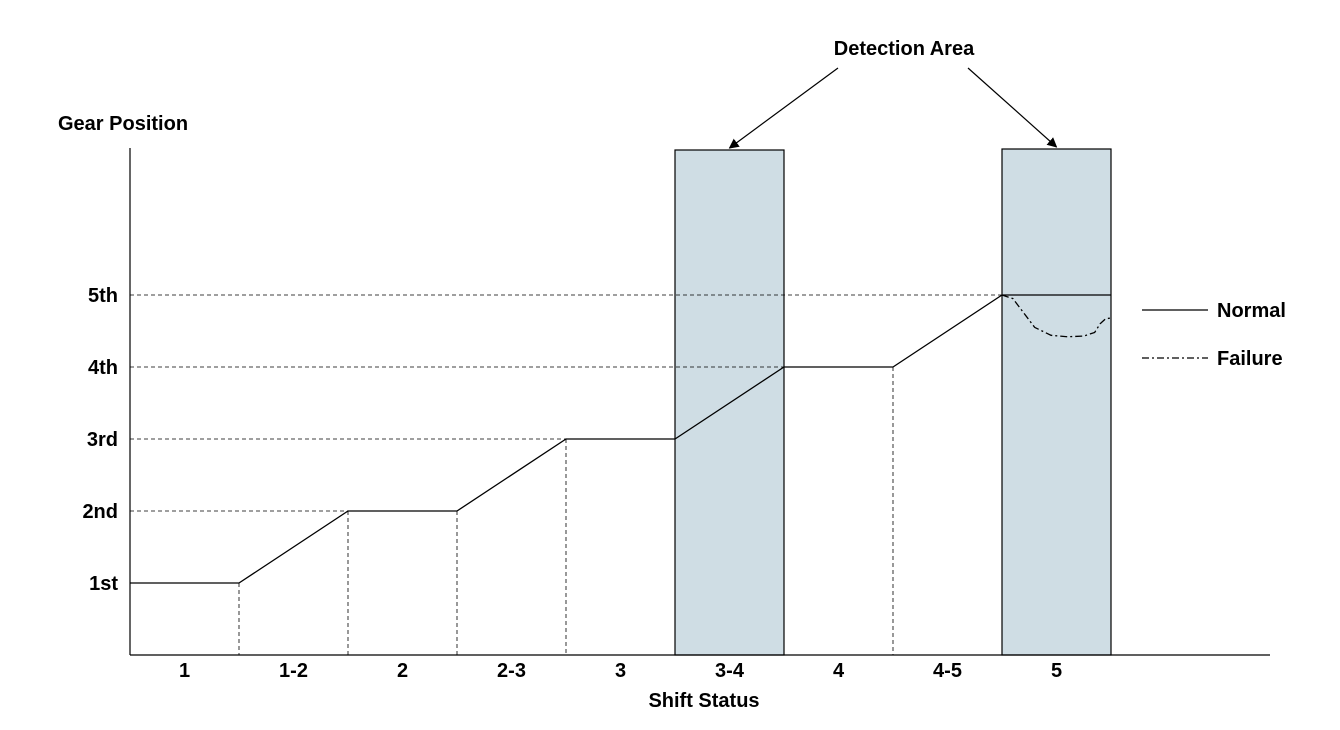 The width and height of the screenshot is (1340, 730). I want to click on y-tick-label-1st: 1st, so click(103, 584).